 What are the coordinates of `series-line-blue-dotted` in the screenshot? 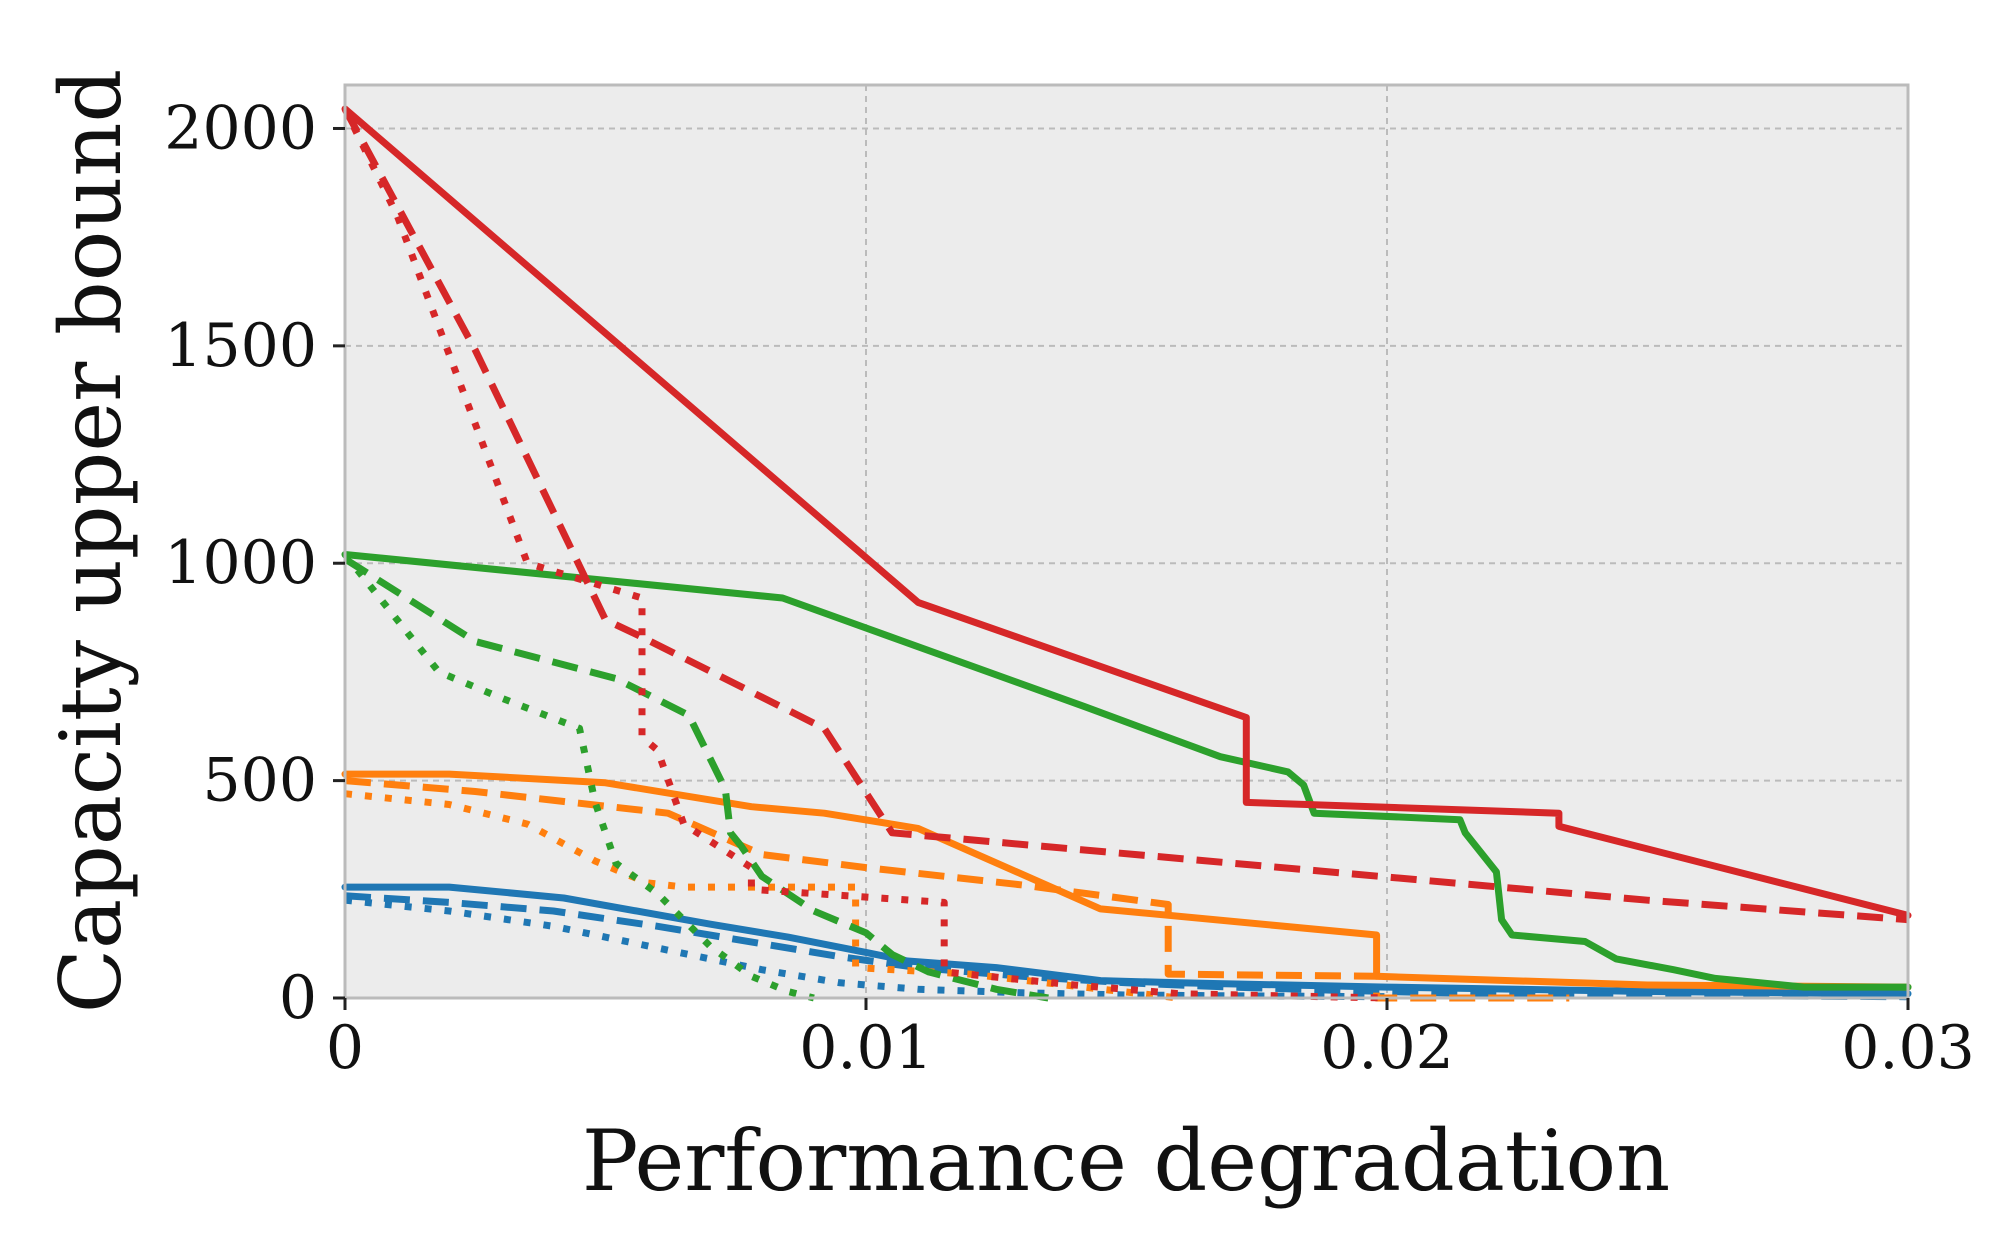 It's located at (866, 948).